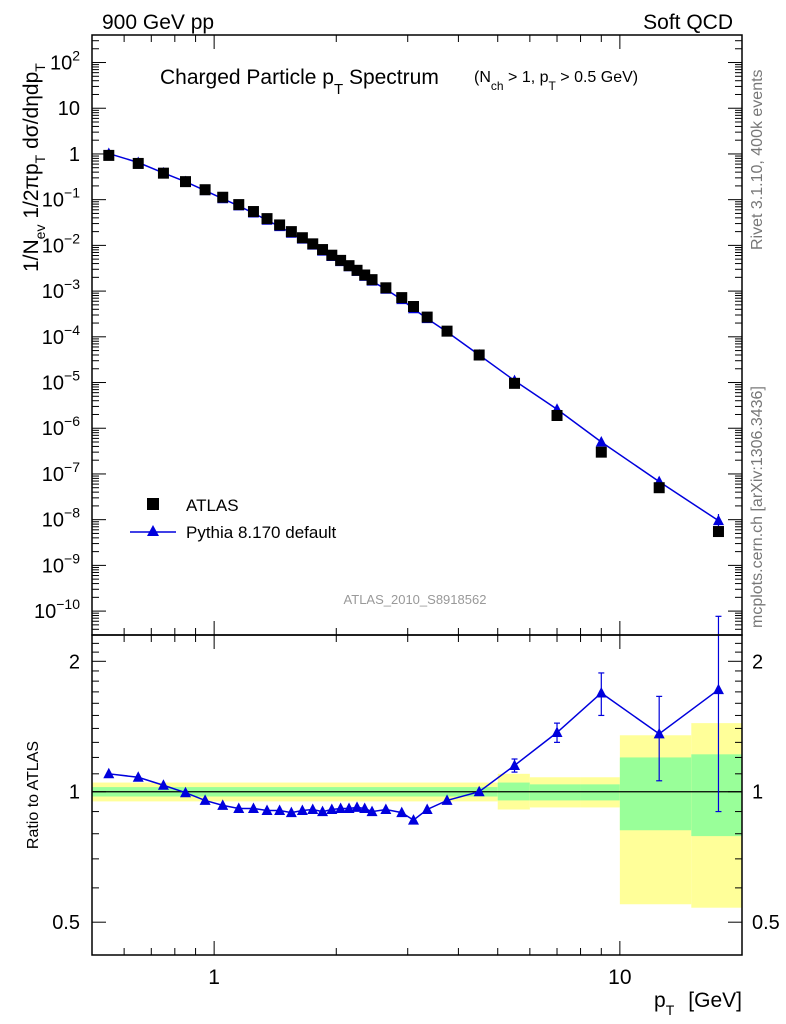  Describe the element at coordinates (688, 22) in the screenshot. I see `header-right: Soft QCD` at that location.